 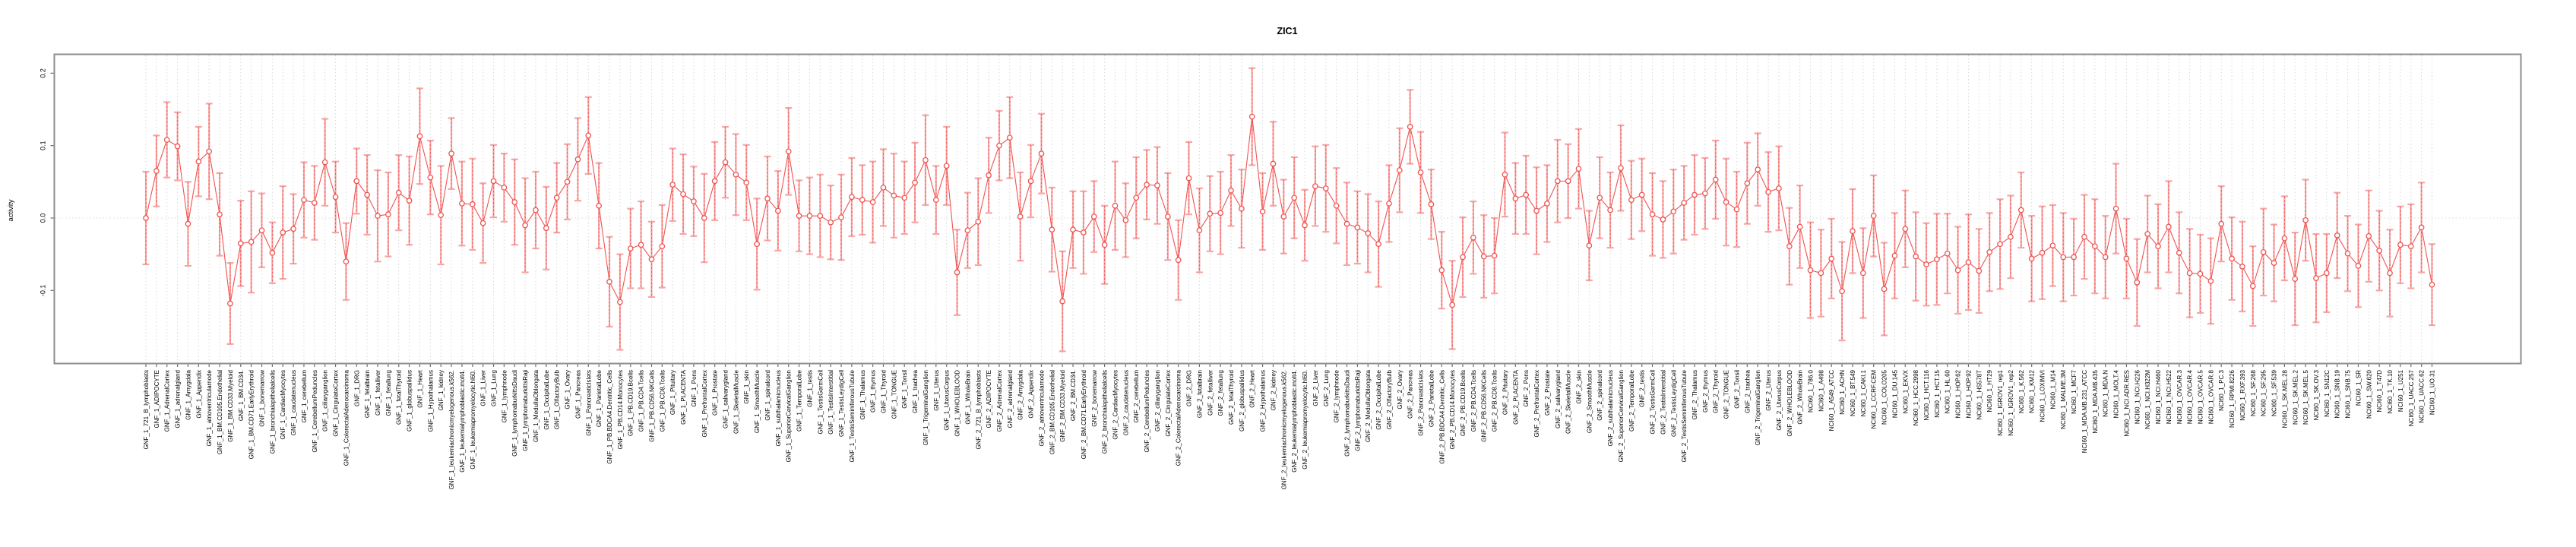 What do you see at coordinates (188, 394) in the screenshot?
I see `x-tick-label: GNF_1_Amygdala` at bounding box center [188, 394].